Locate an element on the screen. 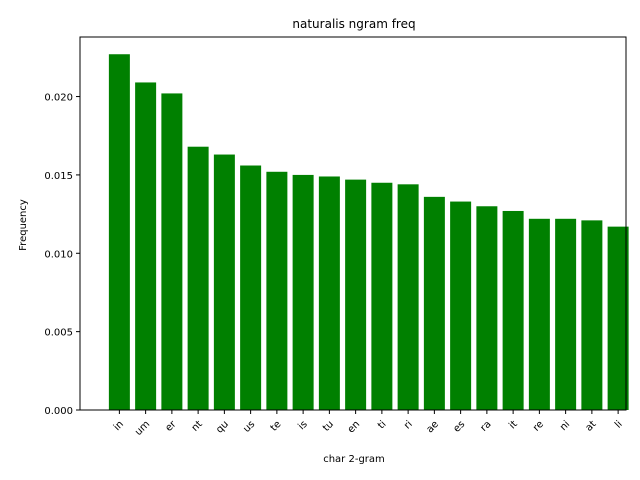  x-tick-label: is is located at coordinates (302, 425).